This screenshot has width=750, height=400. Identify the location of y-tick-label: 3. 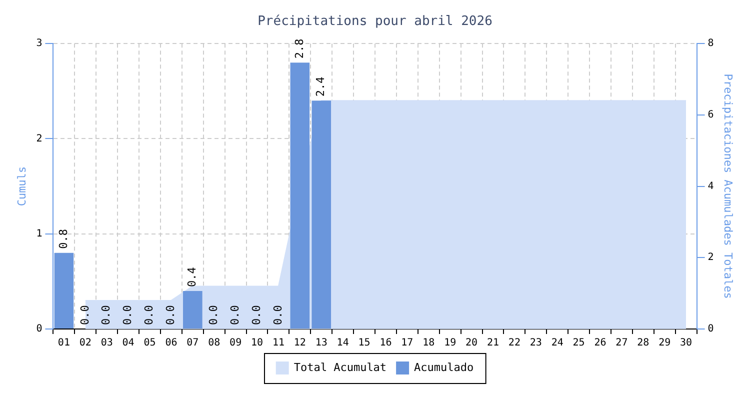
(39, 44).